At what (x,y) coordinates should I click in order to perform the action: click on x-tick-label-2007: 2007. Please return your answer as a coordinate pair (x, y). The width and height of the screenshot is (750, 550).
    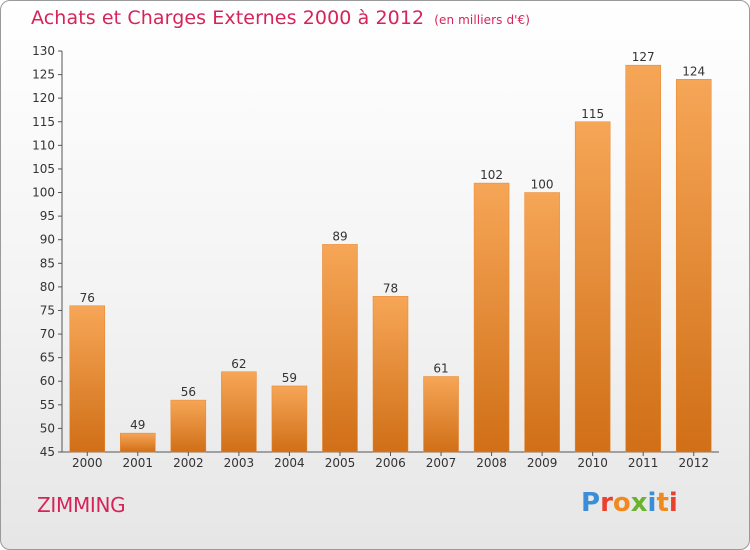
    Looking at the image, I should click on (441, 463).